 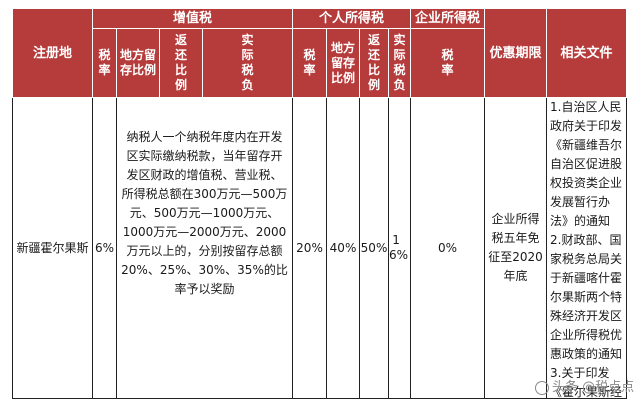 What do you see at coordinates (104, 63) in the screenshot?
I see `header-vat-rate: 税率` at bounding box center [104, 63].